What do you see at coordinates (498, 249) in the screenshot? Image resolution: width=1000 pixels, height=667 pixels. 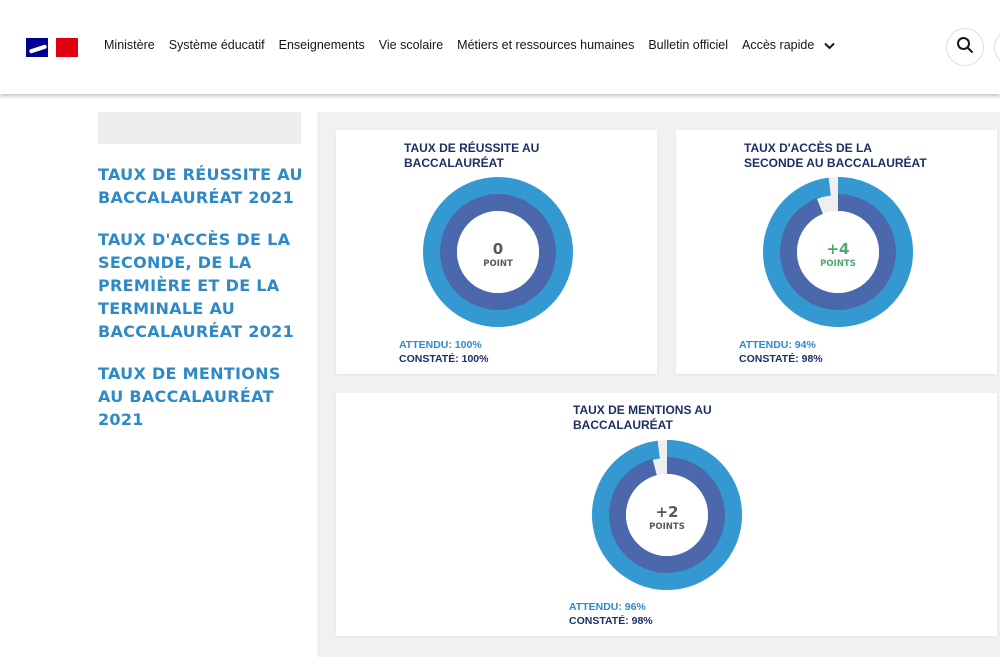 I see `delta-value: 0` at bounding box center [498, 249].